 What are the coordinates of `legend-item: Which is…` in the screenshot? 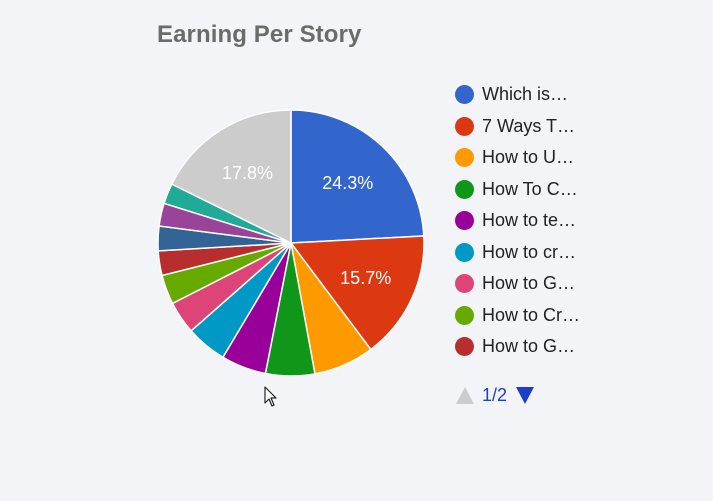 It's located at (517, 95).